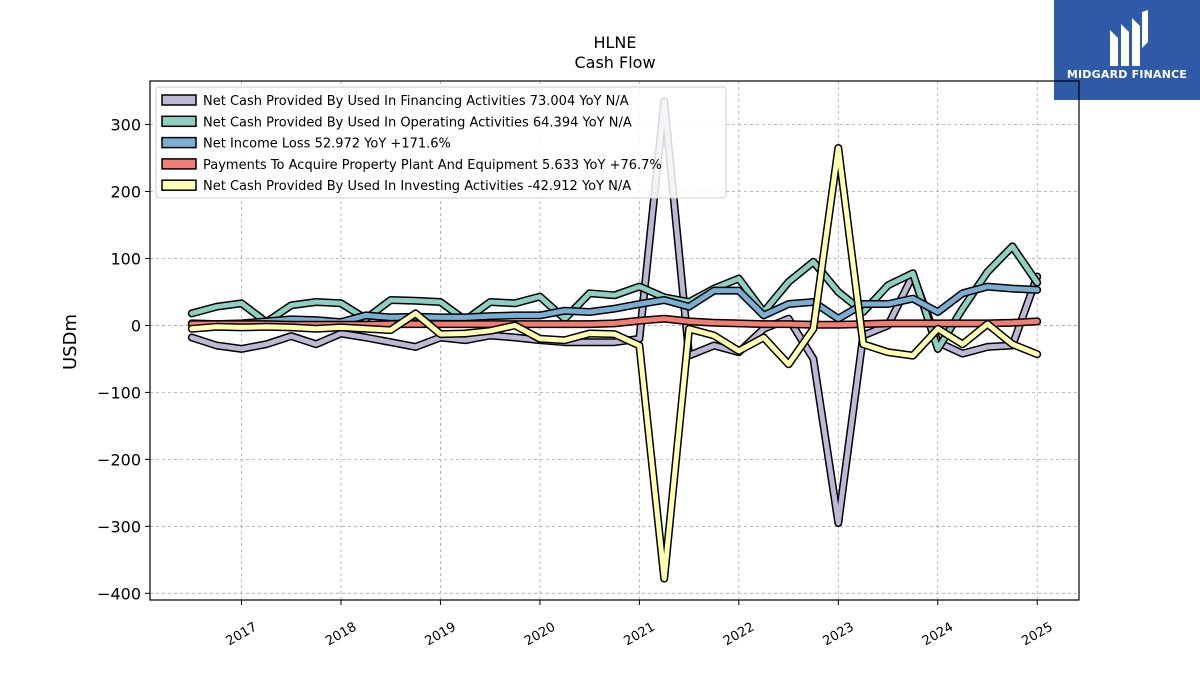 The width and height of the screenshot is (1200, 675). I want to click on y-tick-label: −400, so click(119, 593).